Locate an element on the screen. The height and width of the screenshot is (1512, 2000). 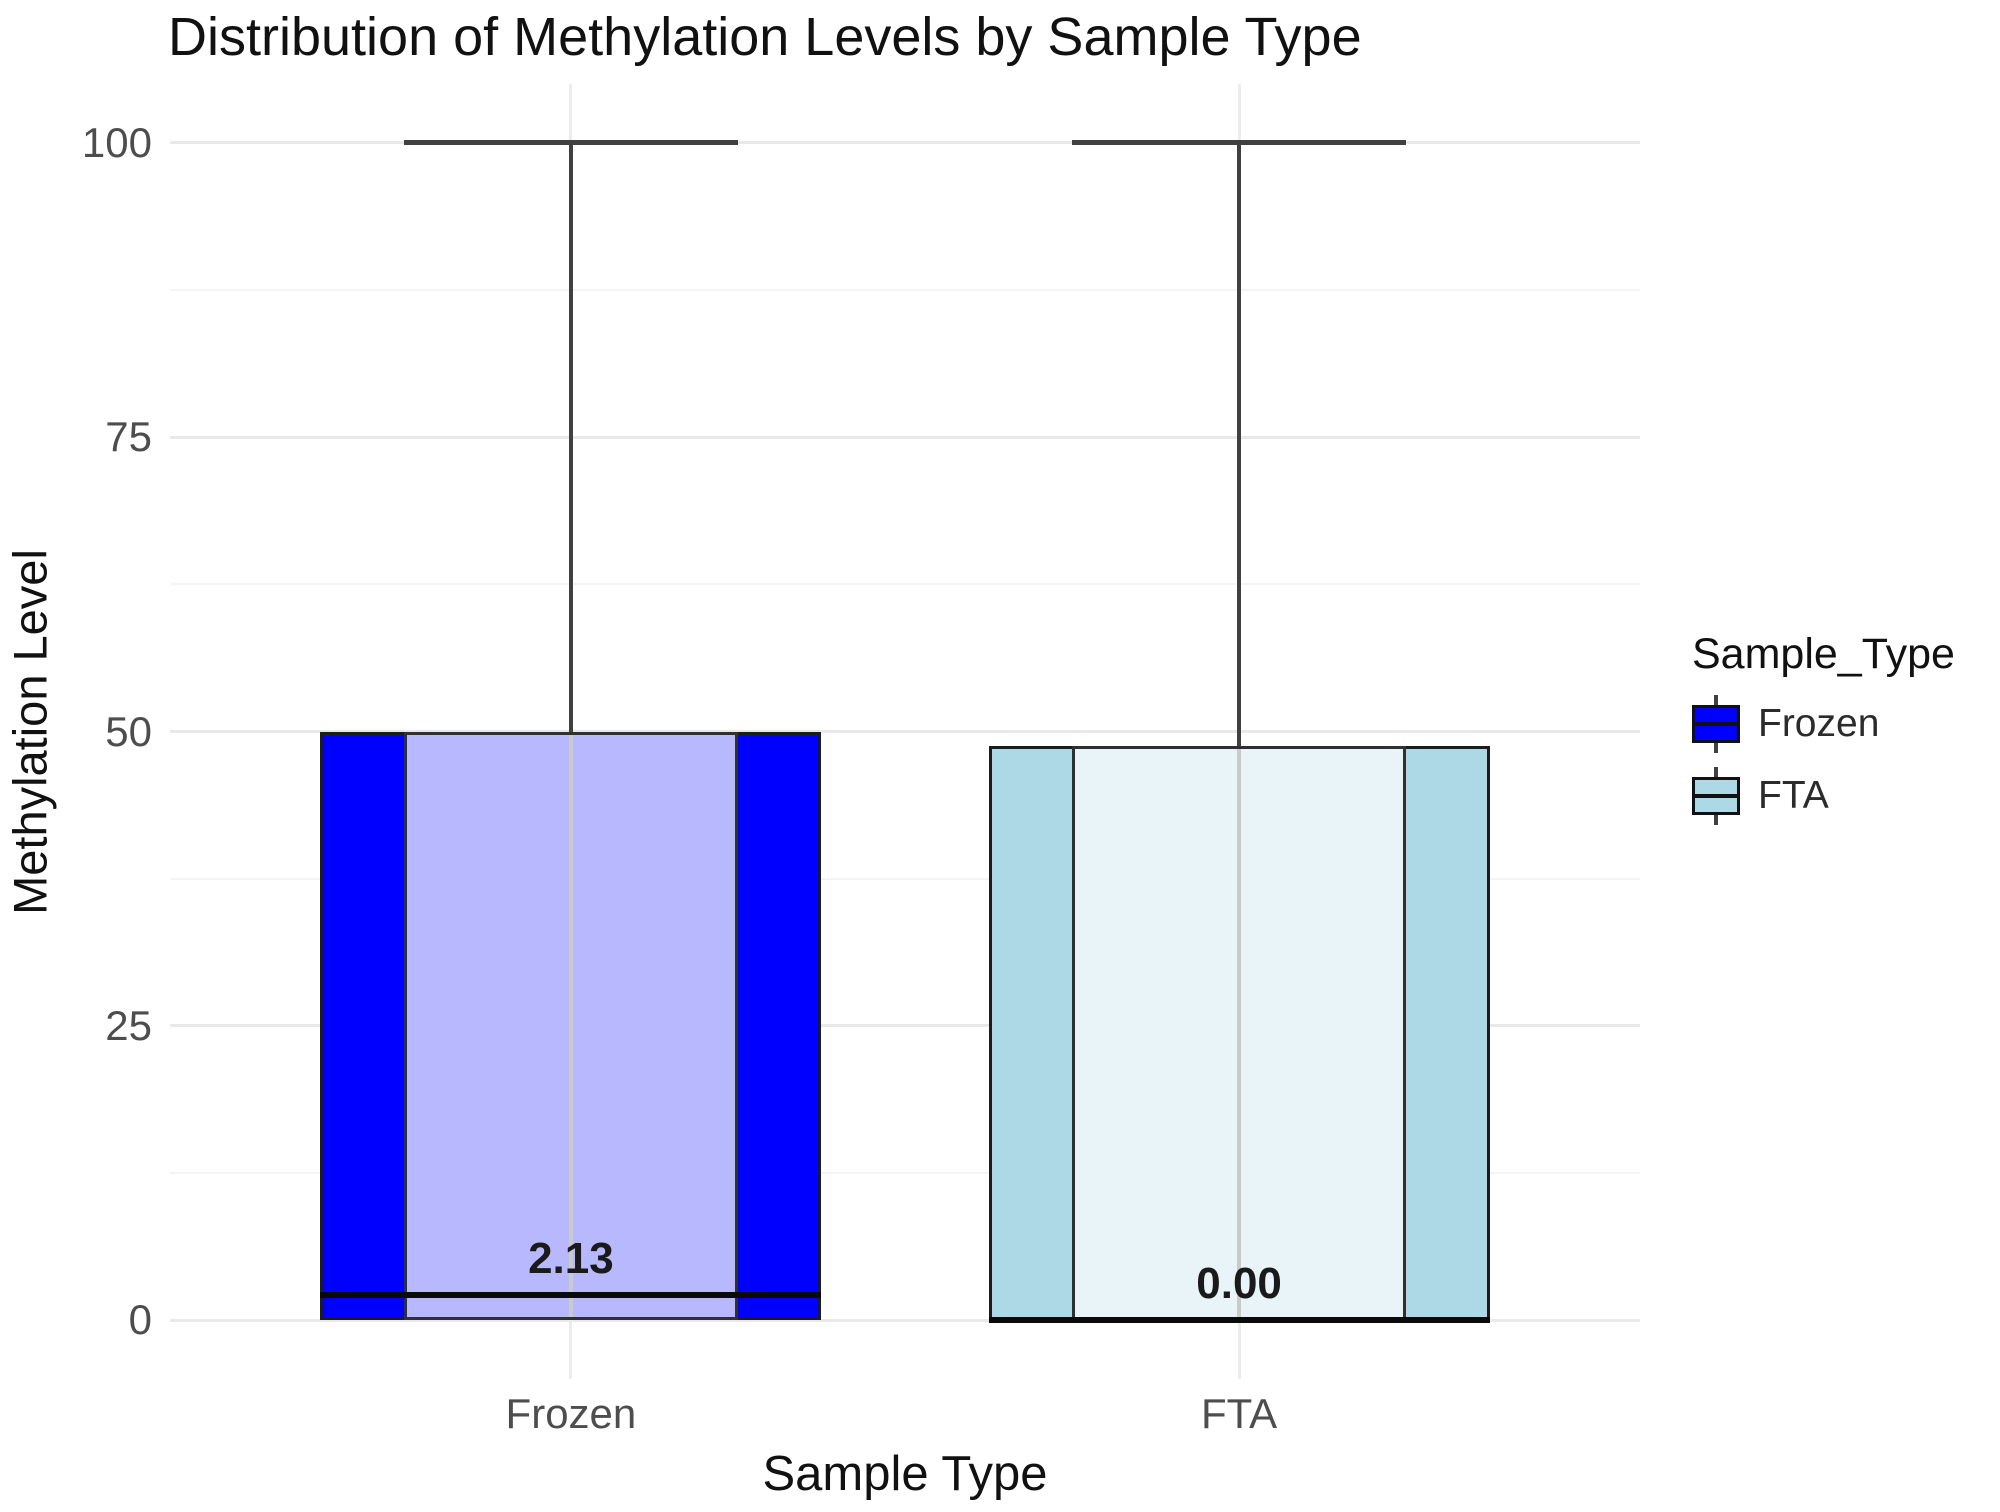
boxplot-frozen-whisker-cap is located at coordinates (570, 143).